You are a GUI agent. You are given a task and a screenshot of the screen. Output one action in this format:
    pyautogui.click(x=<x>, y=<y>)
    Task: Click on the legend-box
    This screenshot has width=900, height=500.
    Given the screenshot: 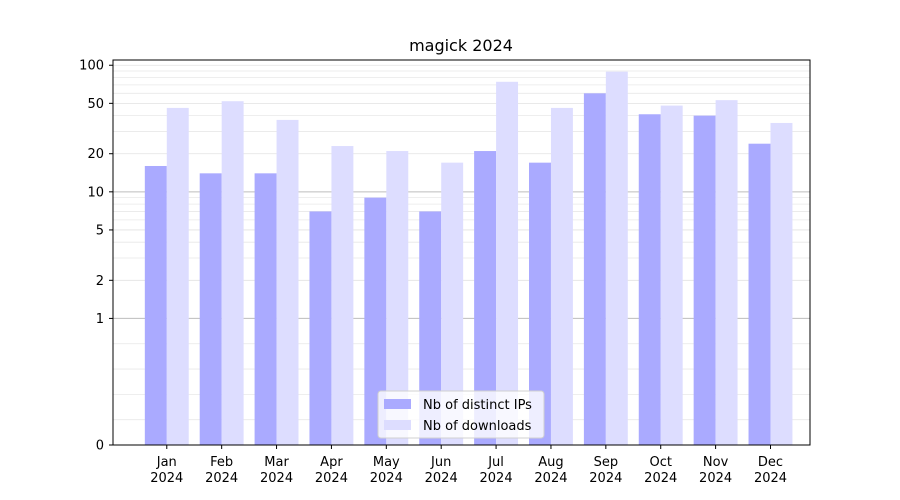 What is the action you would take?
    pyautogui.click(x=461, y=414)
    